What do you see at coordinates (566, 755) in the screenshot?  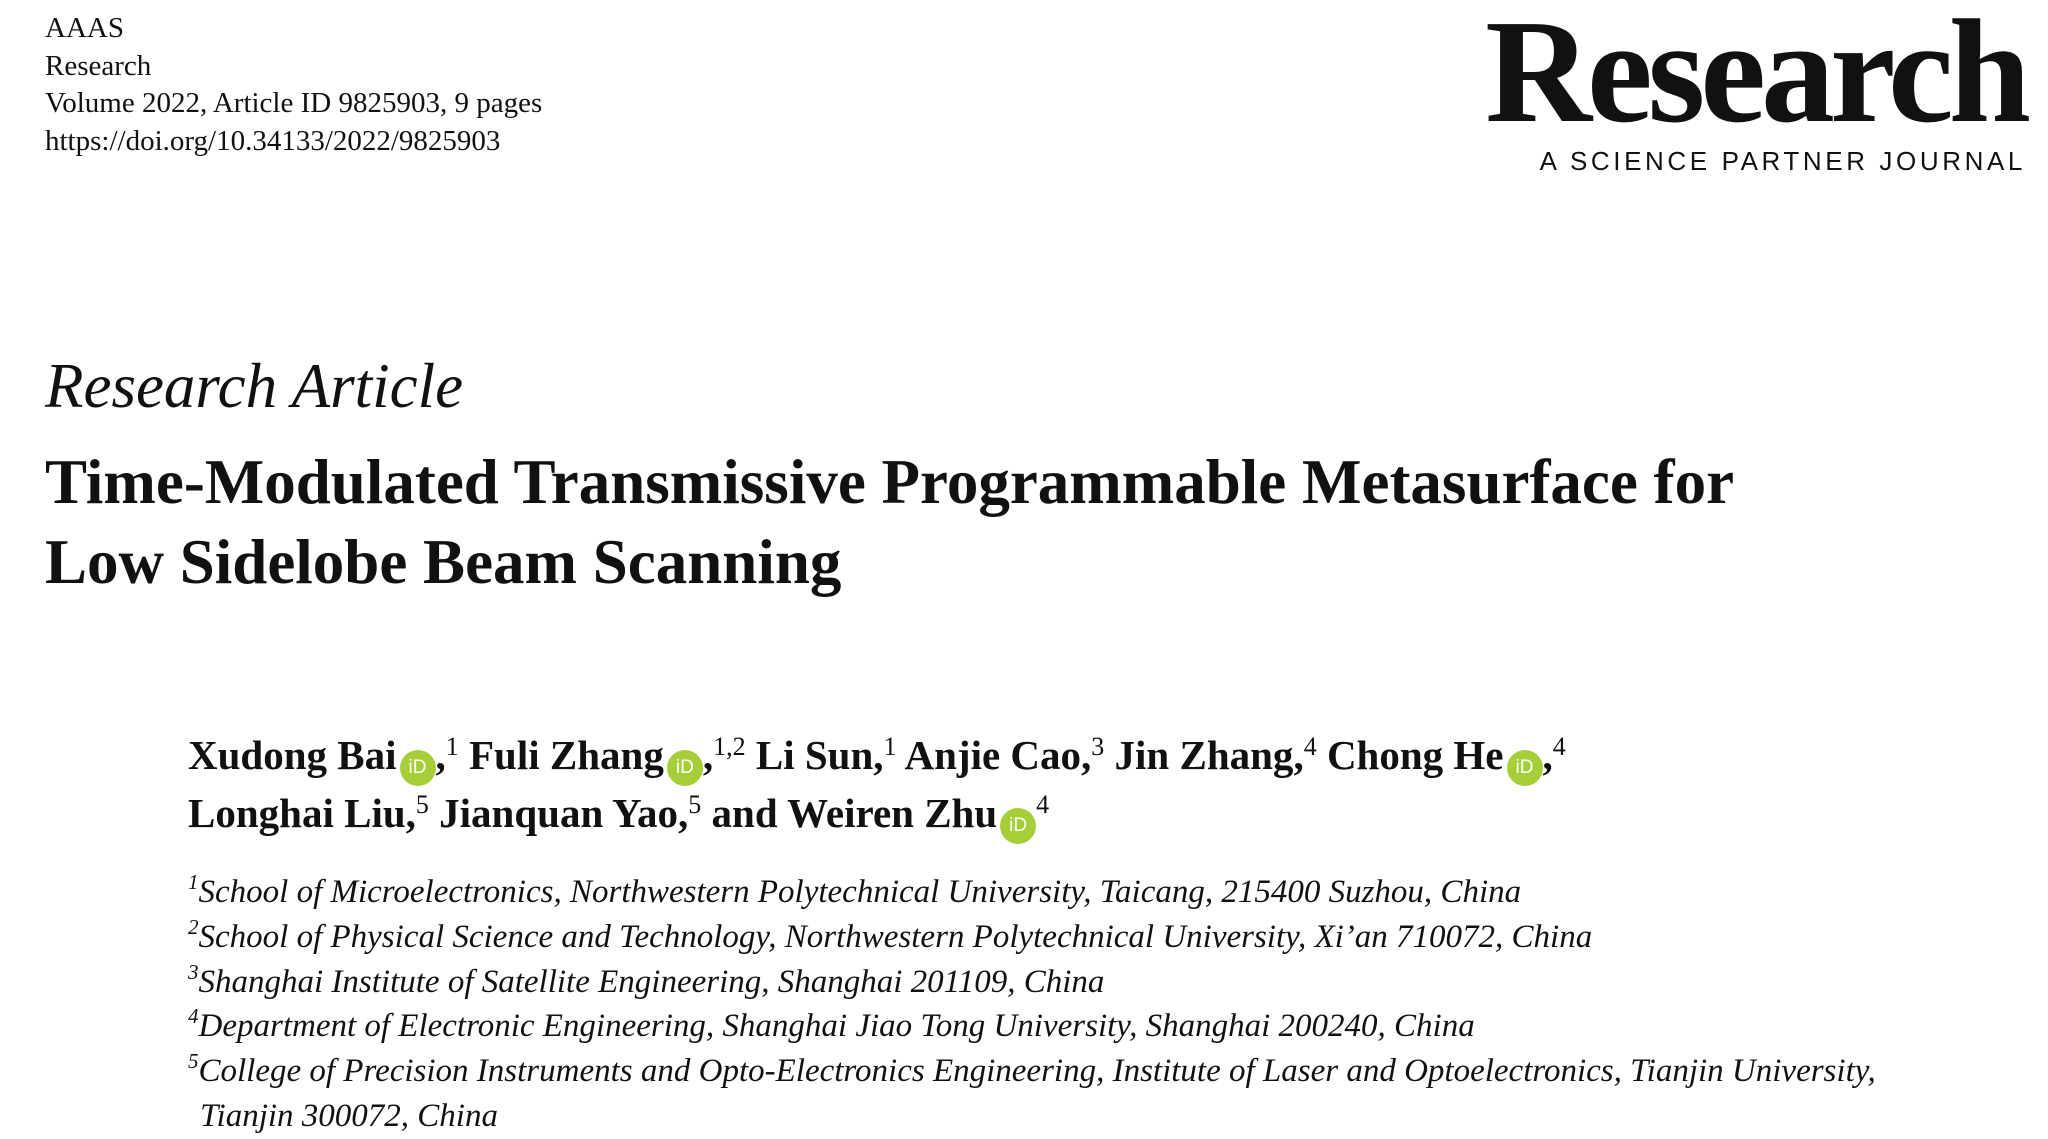 I see `author-name: Fuli Zhang` at bounding box center [566, 755].